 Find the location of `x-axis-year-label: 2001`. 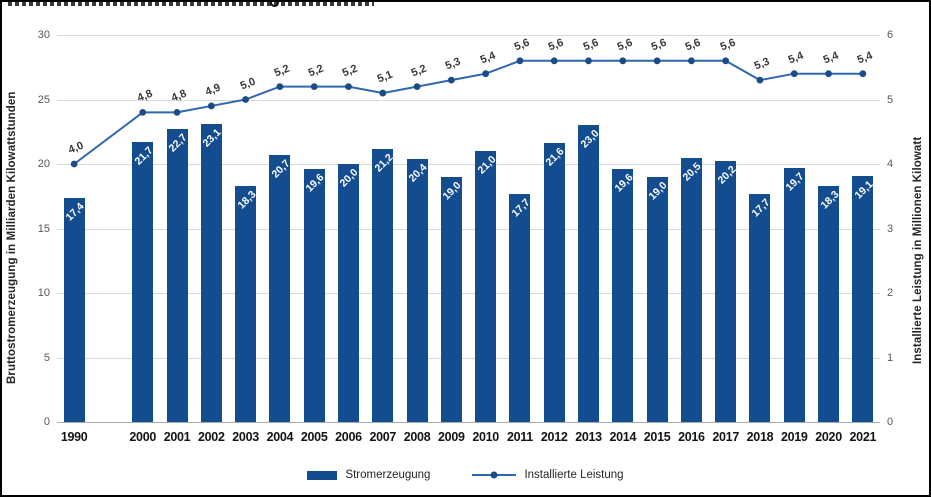

x-axis-year-label: 2001 is located at coordinates (177, 437).